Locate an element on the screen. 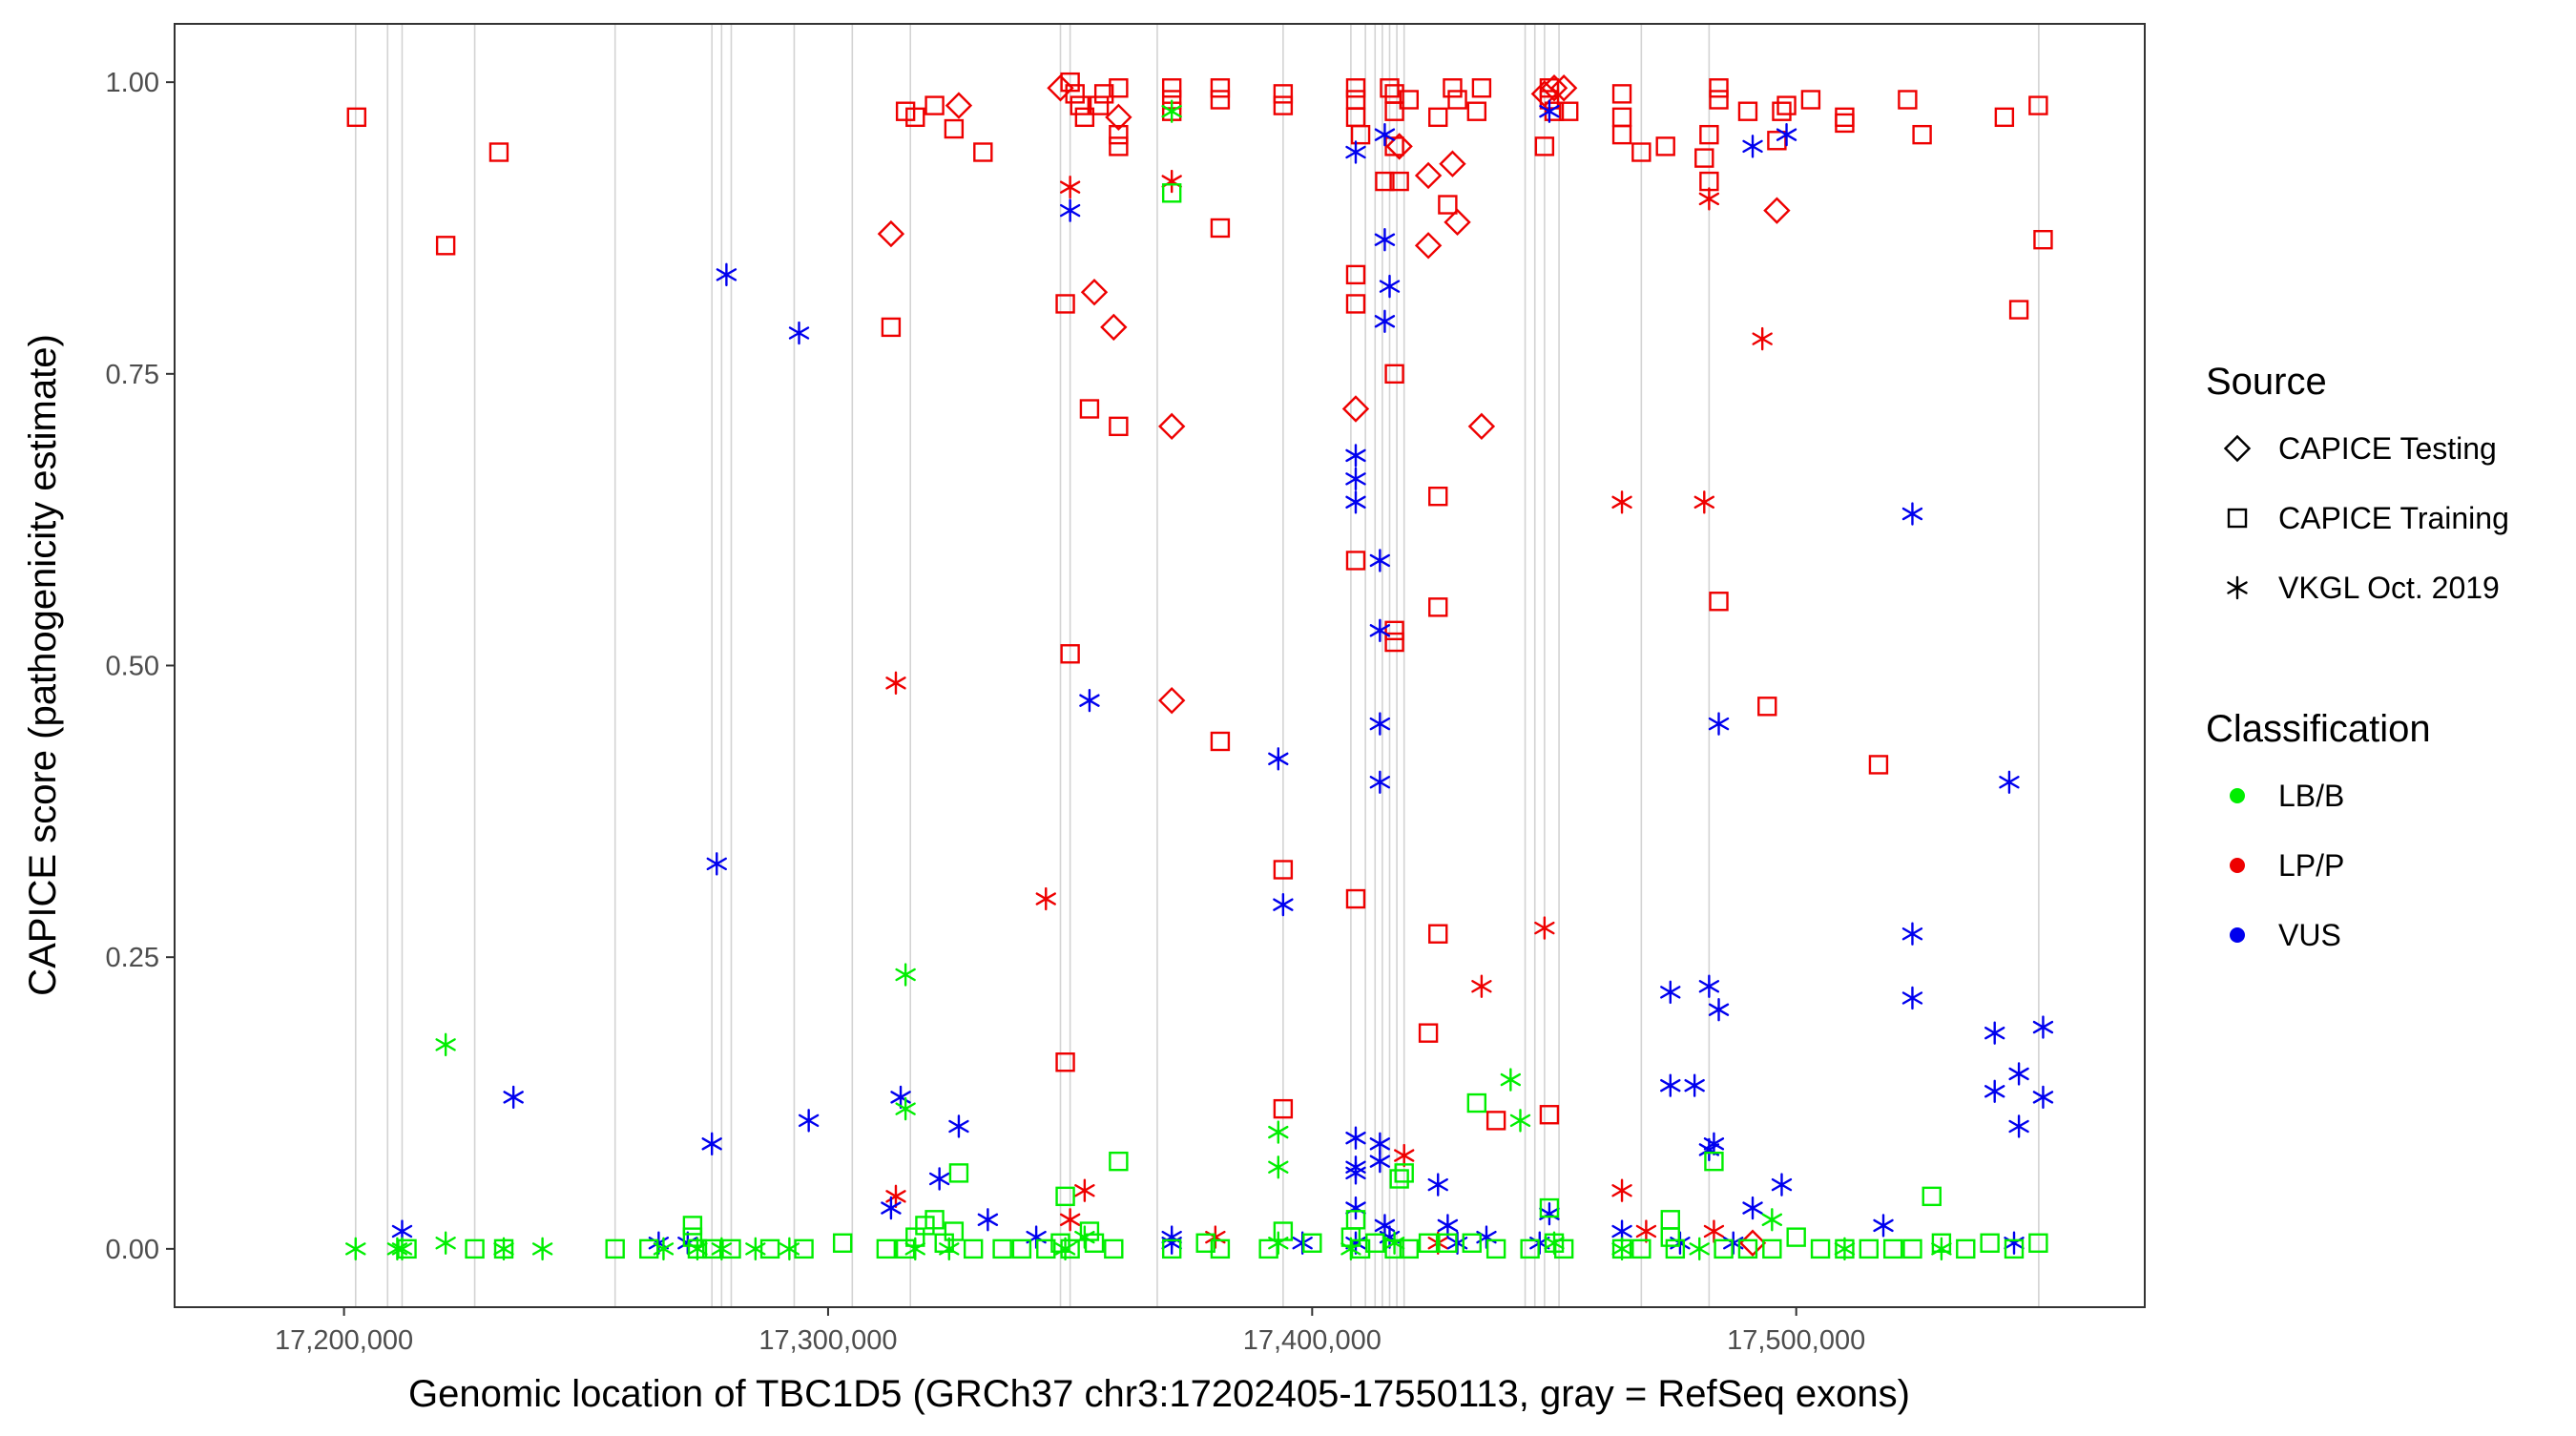 The height and width of the screenshot is (1436, 2576). x-tick-label: 17,400,000 is located at coordinates (1312, 1340).